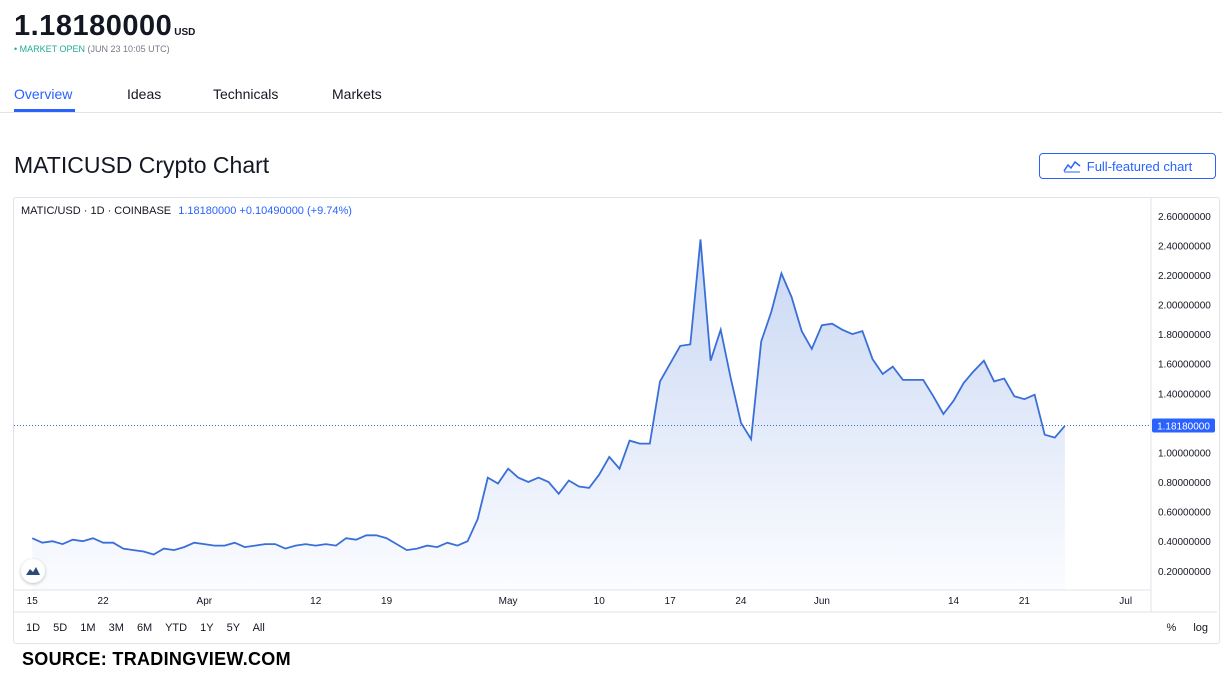 The width and height of the screenshot is (1226, 687). What do you see at coordinates (357, 94) in the screenshot?
I see `tab-markets: Markets` at bounding box center [357, 94].